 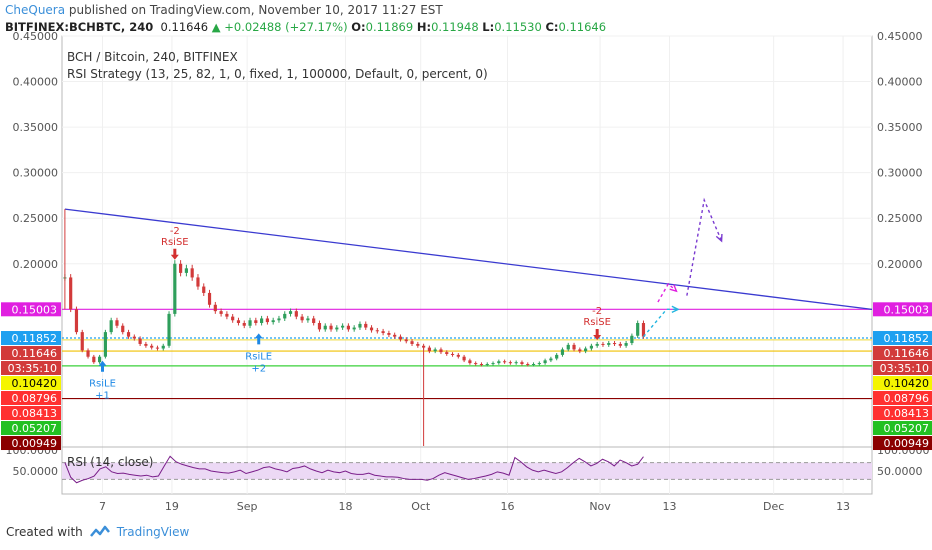 What do you see at coordinates (36, 218) in the screenshot?
I see `y-tick-left: 0.25000` at bounding box center [36, 218].